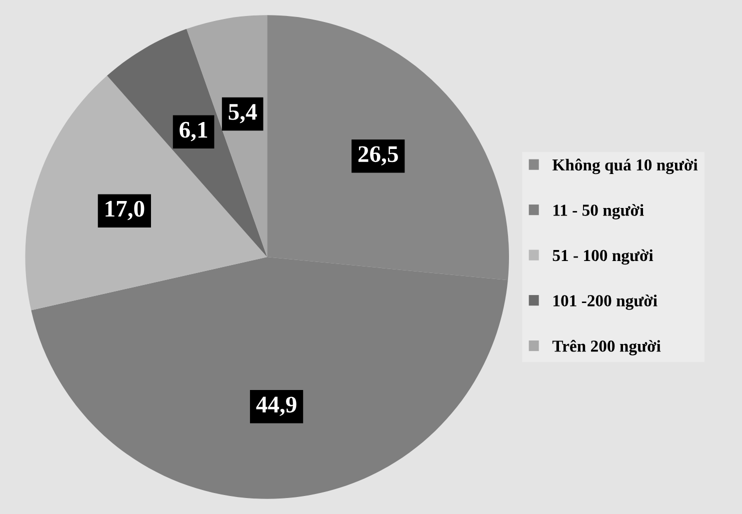 The image size is (742, 514). Describe the element at coordinates (242, 114) in the screenshot. I see `data-label: 5,4` at that location.